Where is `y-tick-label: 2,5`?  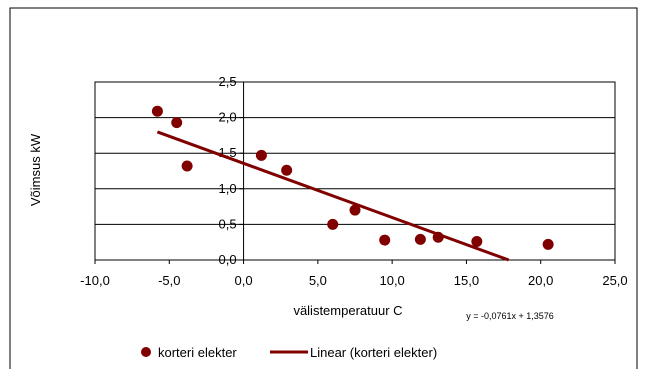 y-tick-label: 2,5 is located at coordinates (227, 81).